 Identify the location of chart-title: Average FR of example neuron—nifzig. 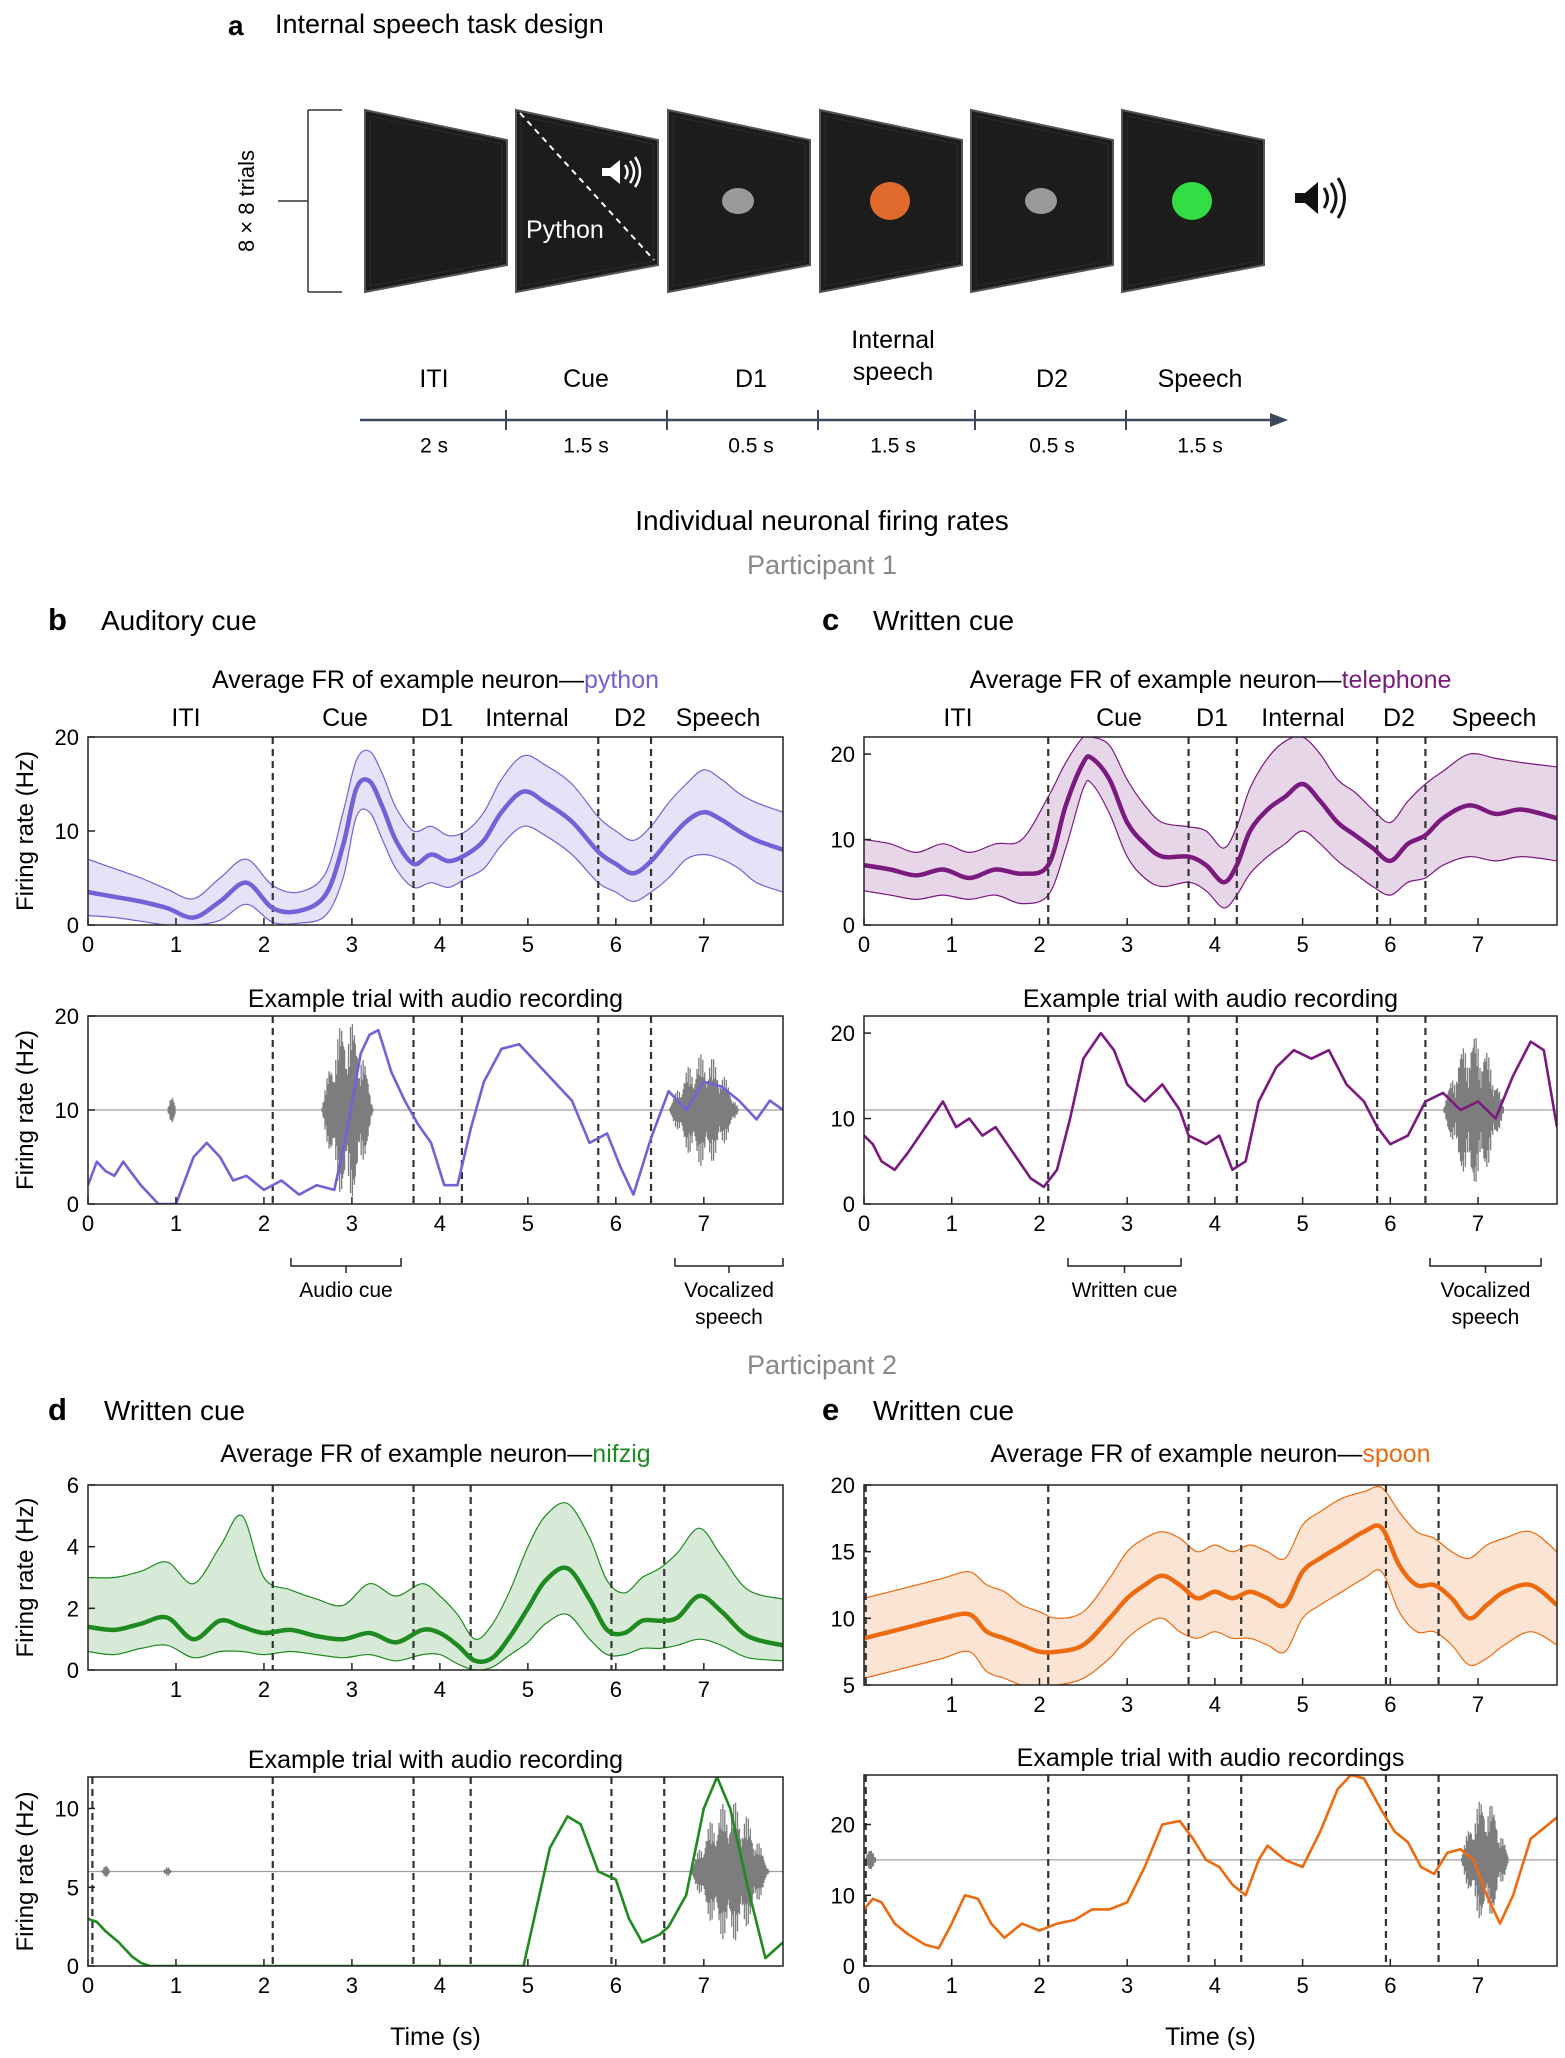
(435, 1454).